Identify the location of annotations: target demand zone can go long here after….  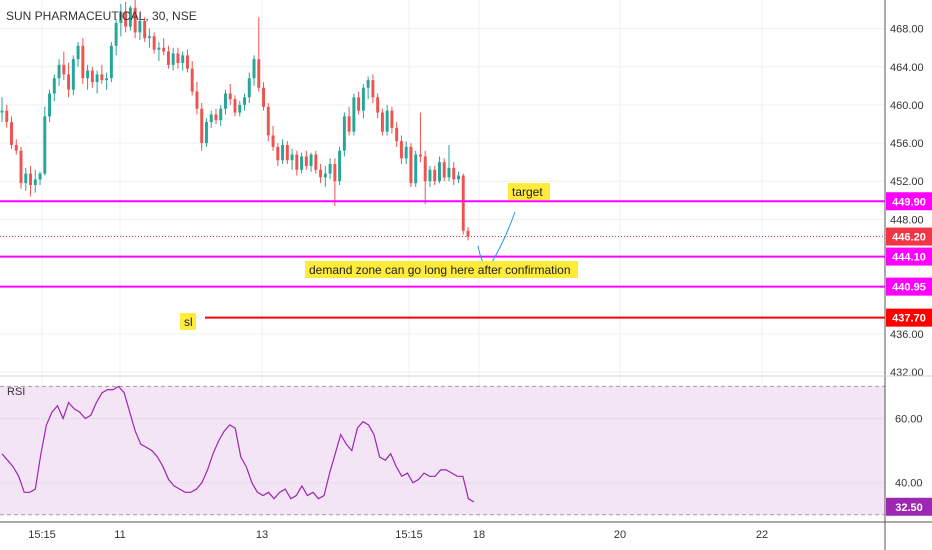
(379, 256).